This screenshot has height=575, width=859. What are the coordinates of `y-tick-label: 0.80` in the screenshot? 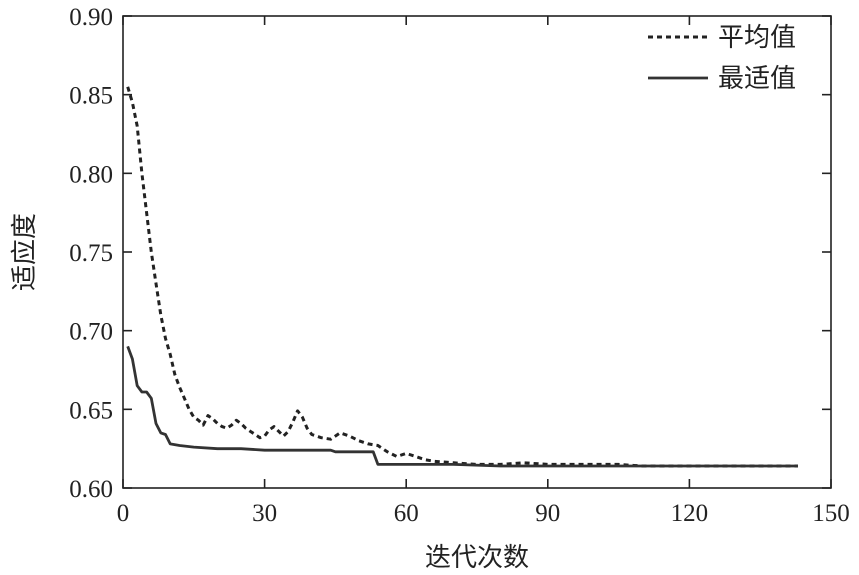 It's located at (91, 174).